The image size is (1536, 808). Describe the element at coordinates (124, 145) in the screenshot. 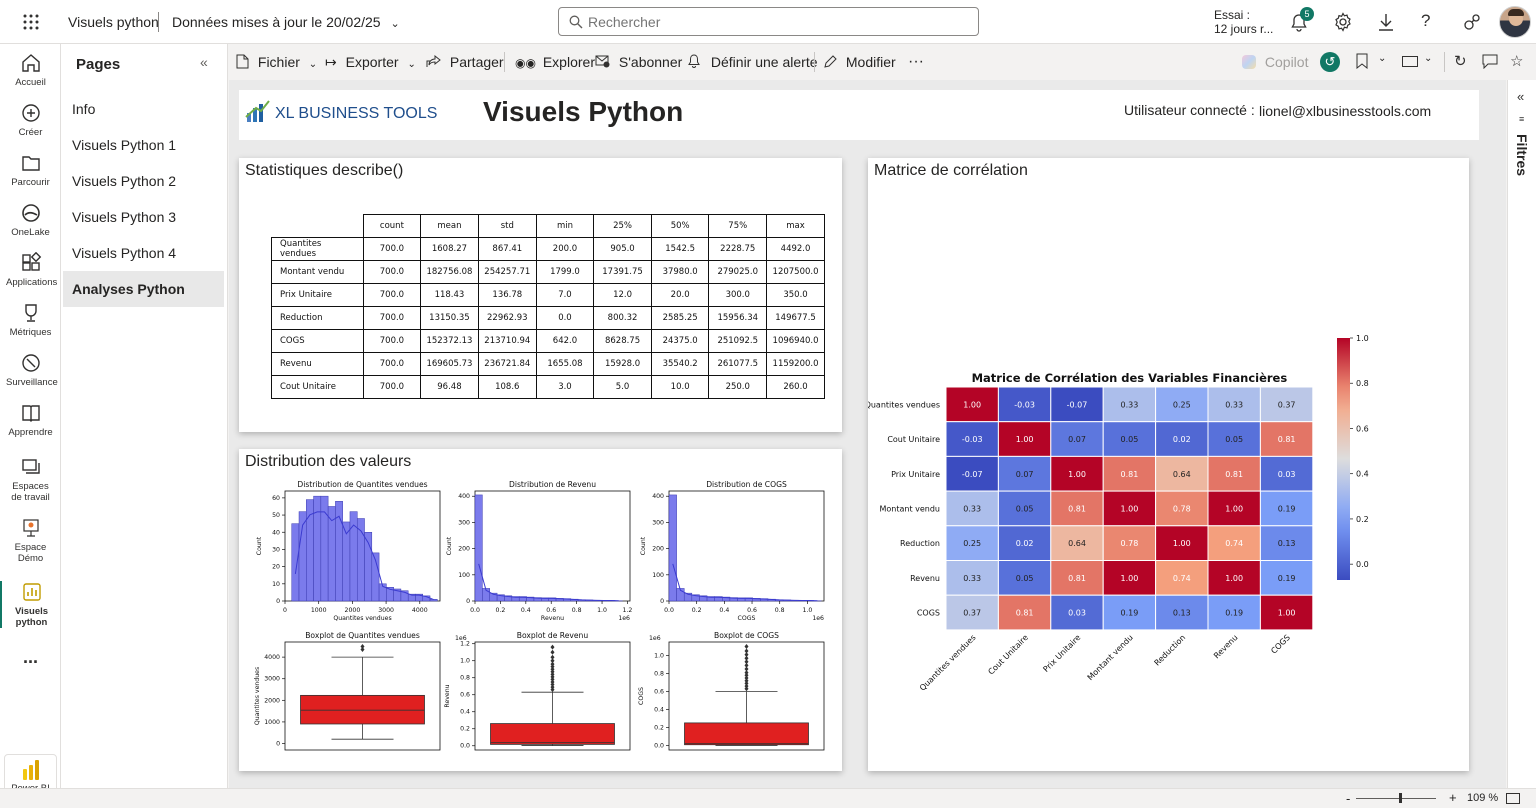

I see `page-item: Visuels Python 1` at that location.